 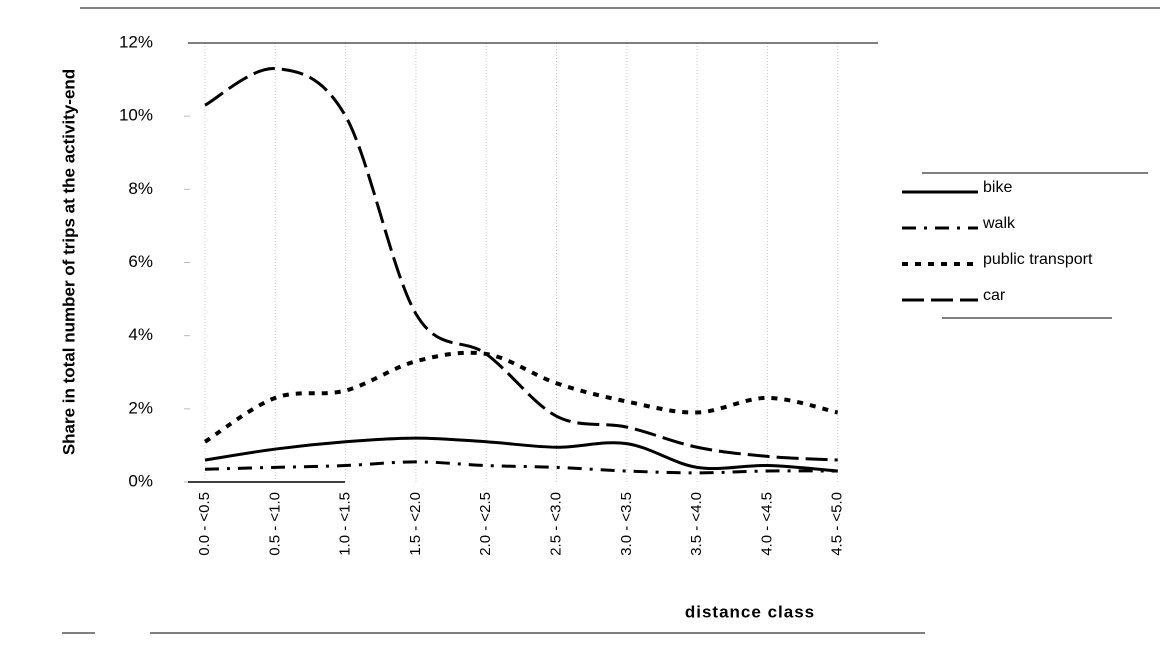 What do you see at coordinates (750, 611) in the screenshot?
I see `x-axis-title: distance class` at bounding box center [750, 611].